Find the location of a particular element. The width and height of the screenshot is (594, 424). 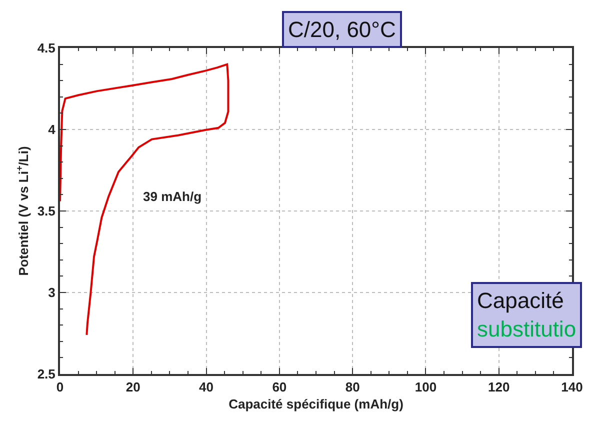

x-tick-label: 140 is located at coordinates (572, 387).